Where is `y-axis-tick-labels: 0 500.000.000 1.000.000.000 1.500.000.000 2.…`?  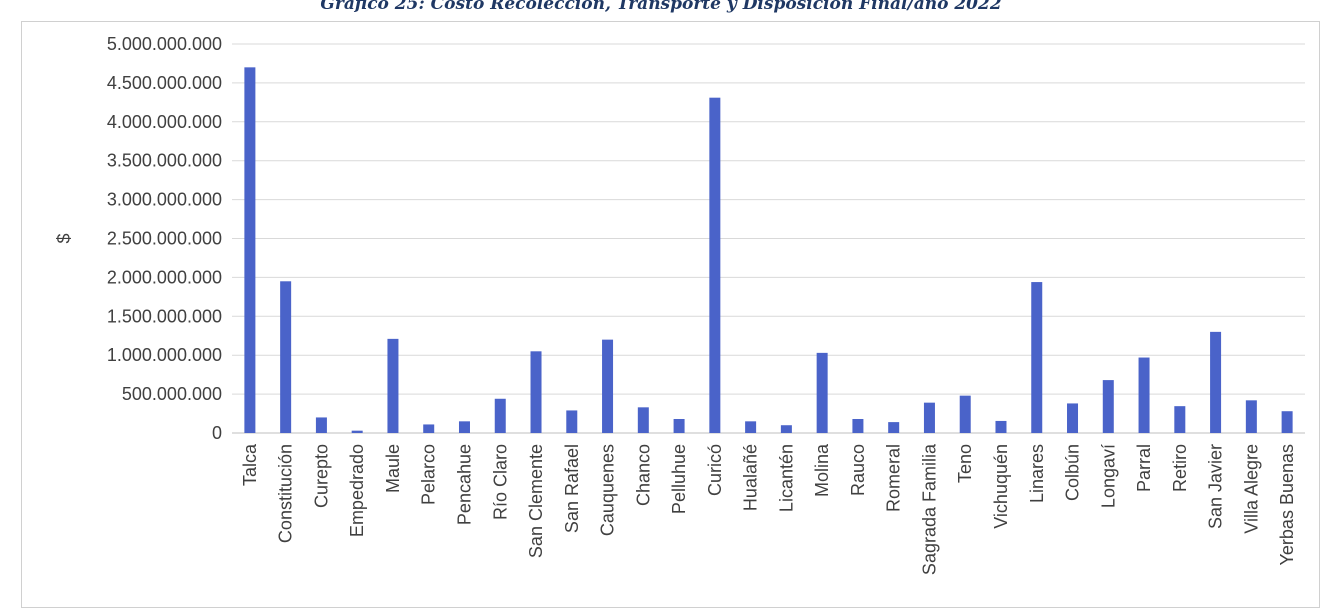
y-axis-tick-labels: 0 500.000.000 1.000.000.000 1.500.000.000 2.… is located at coordinates (164, 238).